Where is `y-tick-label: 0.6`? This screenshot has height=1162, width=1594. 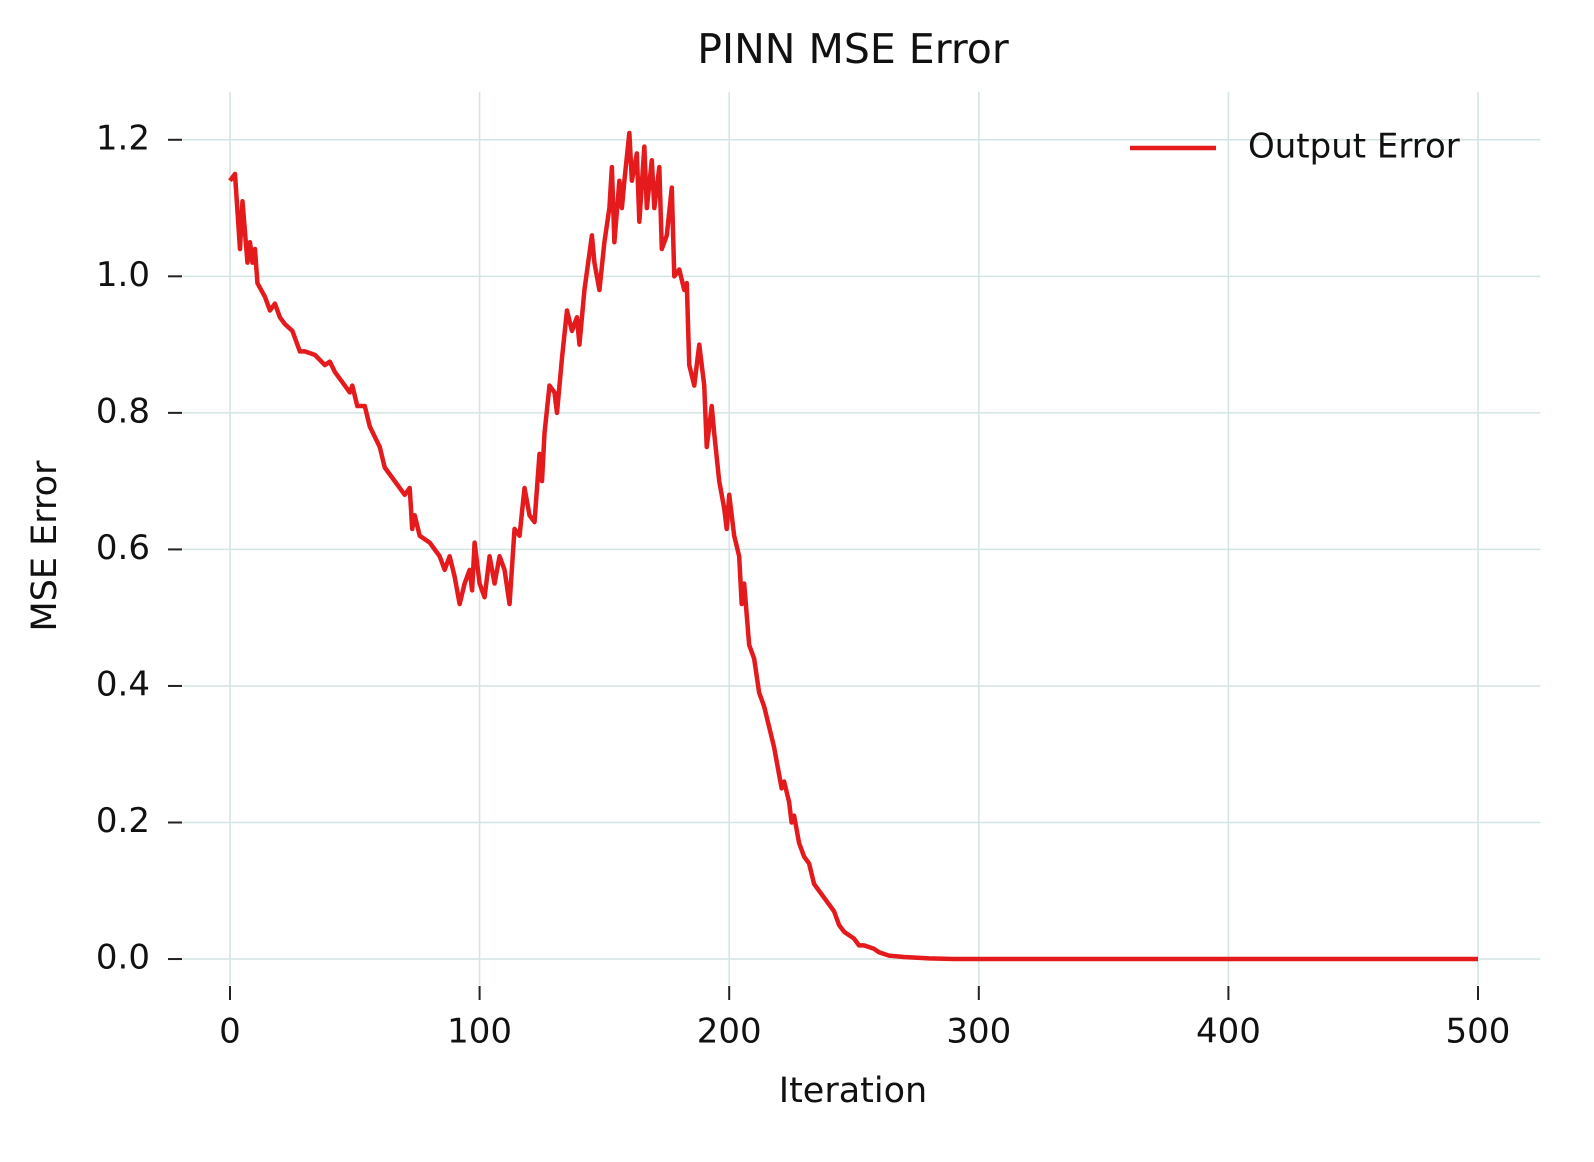
y-tick-label: 0.6 is located at coordinates (123, 548).